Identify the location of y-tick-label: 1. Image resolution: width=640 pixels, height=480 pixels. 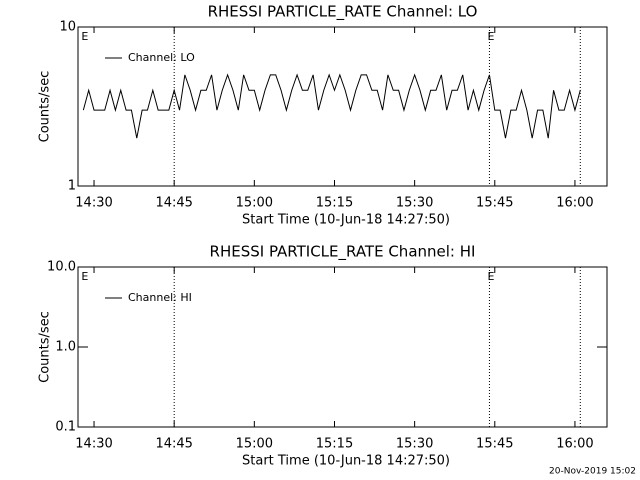
(72, 186).